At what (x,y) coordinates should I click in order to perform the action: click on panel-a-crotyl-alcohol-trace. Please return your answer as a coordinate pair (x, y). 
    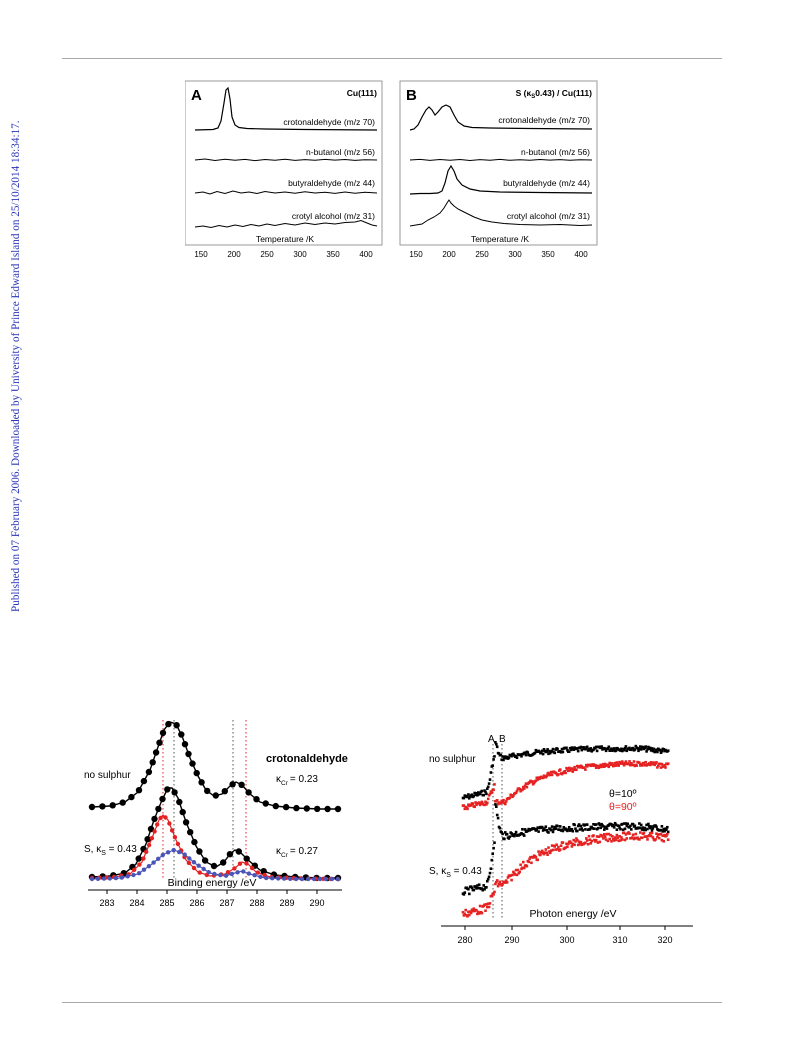
    Looking at the image, I should click on (286, 224).